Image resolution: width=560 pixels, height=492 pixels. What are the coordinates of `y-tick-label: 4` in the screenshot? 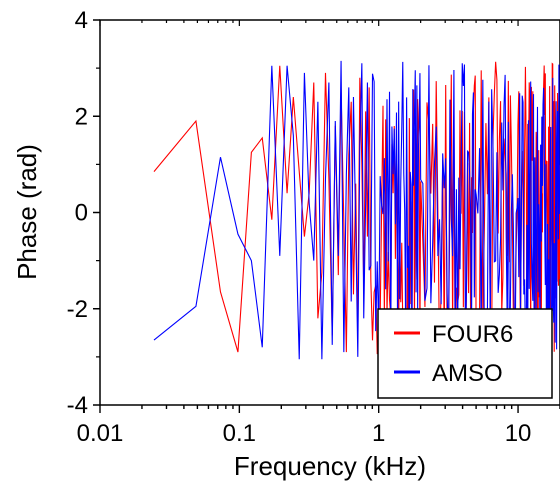 It's located at (81, 20).